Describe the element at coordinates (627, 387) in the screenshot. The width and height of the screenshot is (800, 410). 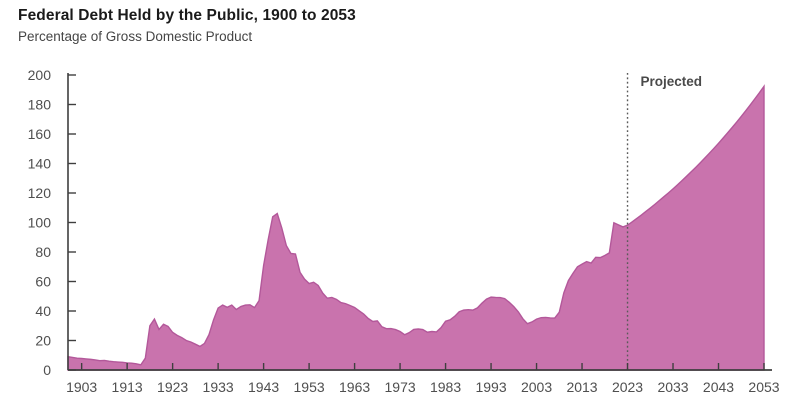
I see `x-tick-label: 2023` at that location.